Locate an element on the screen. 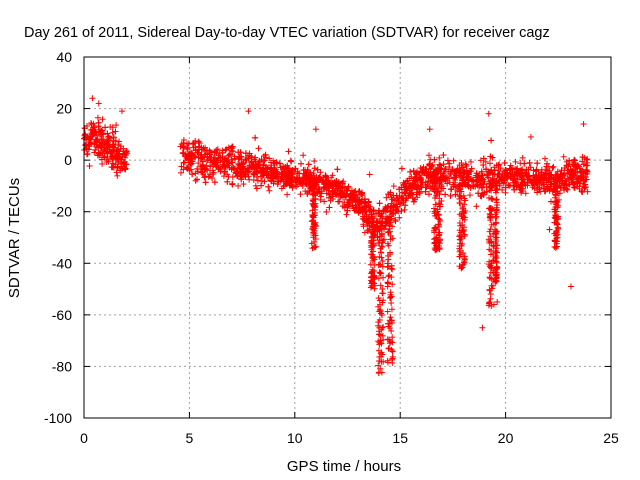 This screenshot has width=640, height=480. x-tick-label: 20 is located at coordinates (506, 438).